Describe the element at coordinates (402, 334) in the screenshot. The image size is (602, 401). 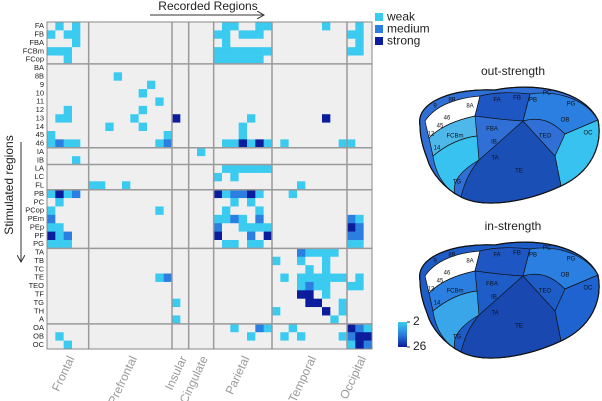
I see `colorbar` at that location.